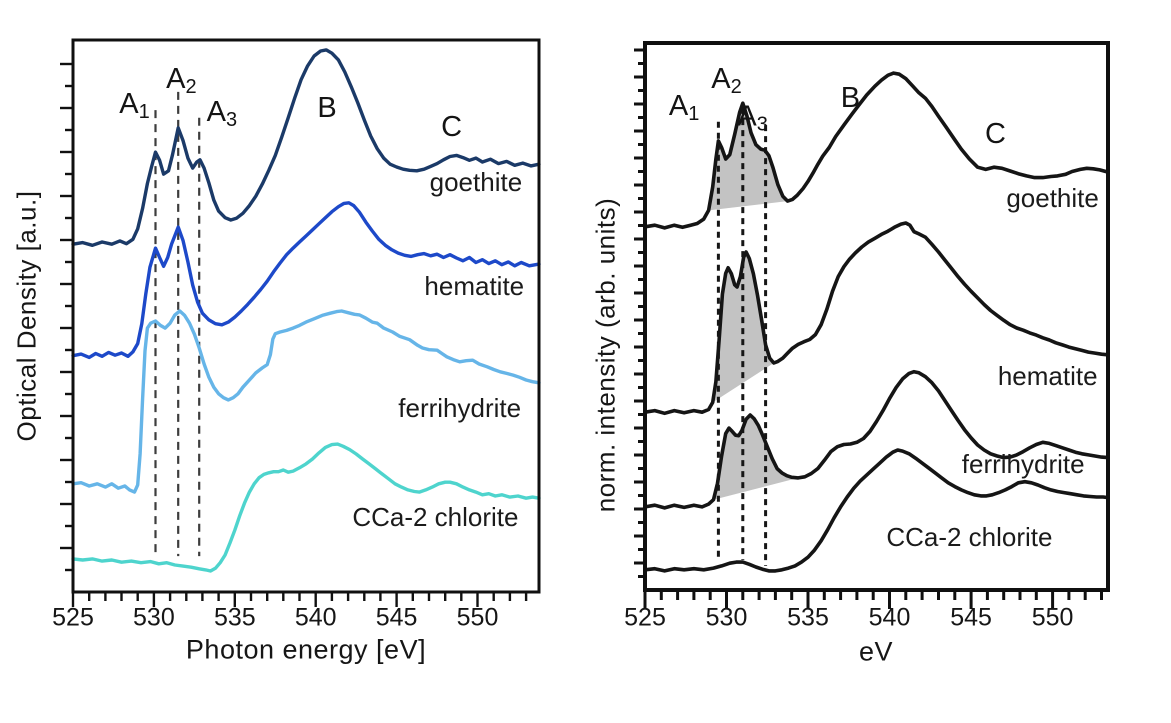  Describe the element at coordinates (306, 401) in the screenshot. I see `curve-ferrihydrite-left` at that location.